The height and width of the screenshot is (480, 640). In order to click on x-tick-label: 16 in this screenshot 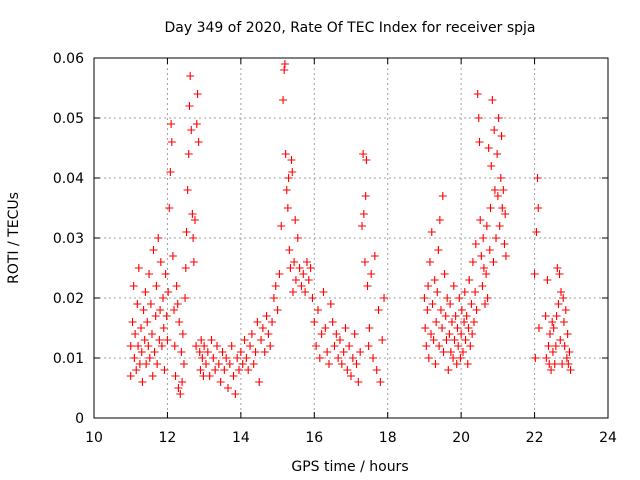, I will do `click(314, 438)`.